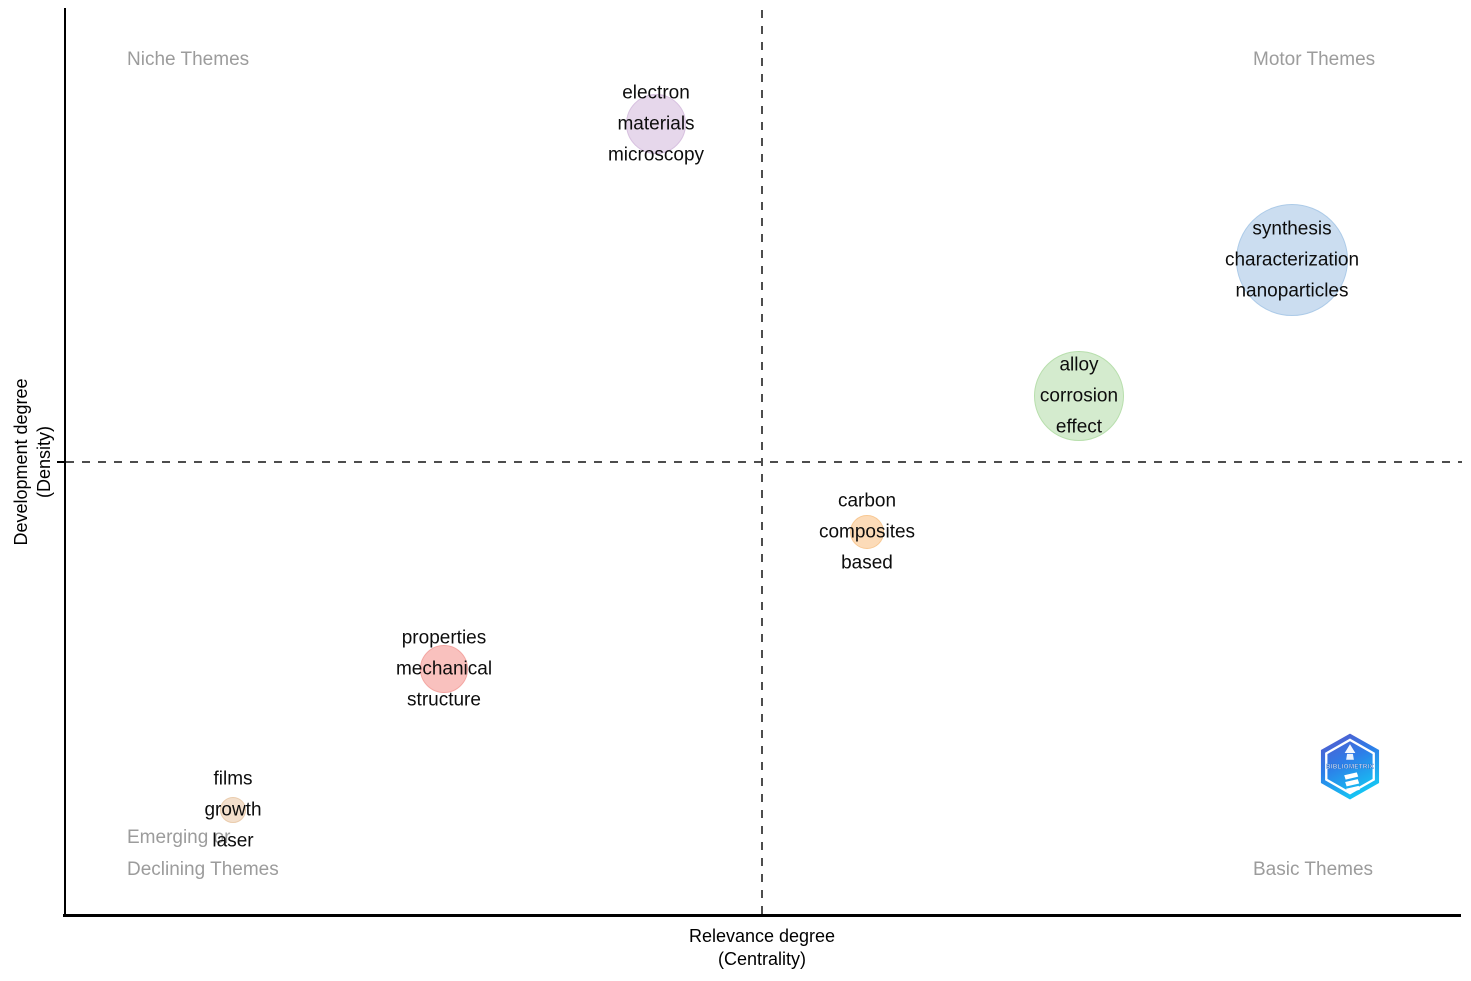 The height and width of the screenshot is (981, 1471). I want to click on theme-bubble-properties-mechanical-structure, so click(444, 669).